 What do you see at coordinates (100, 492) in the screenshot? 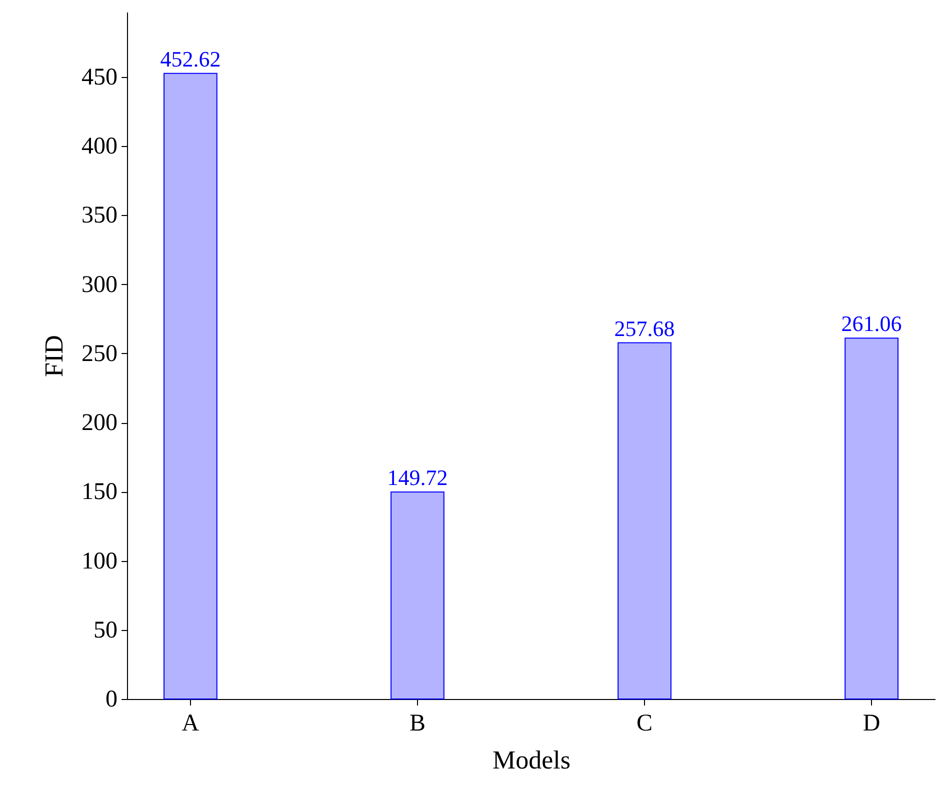
I see `y-tick-label: 150` at bounding box center [100, 492].